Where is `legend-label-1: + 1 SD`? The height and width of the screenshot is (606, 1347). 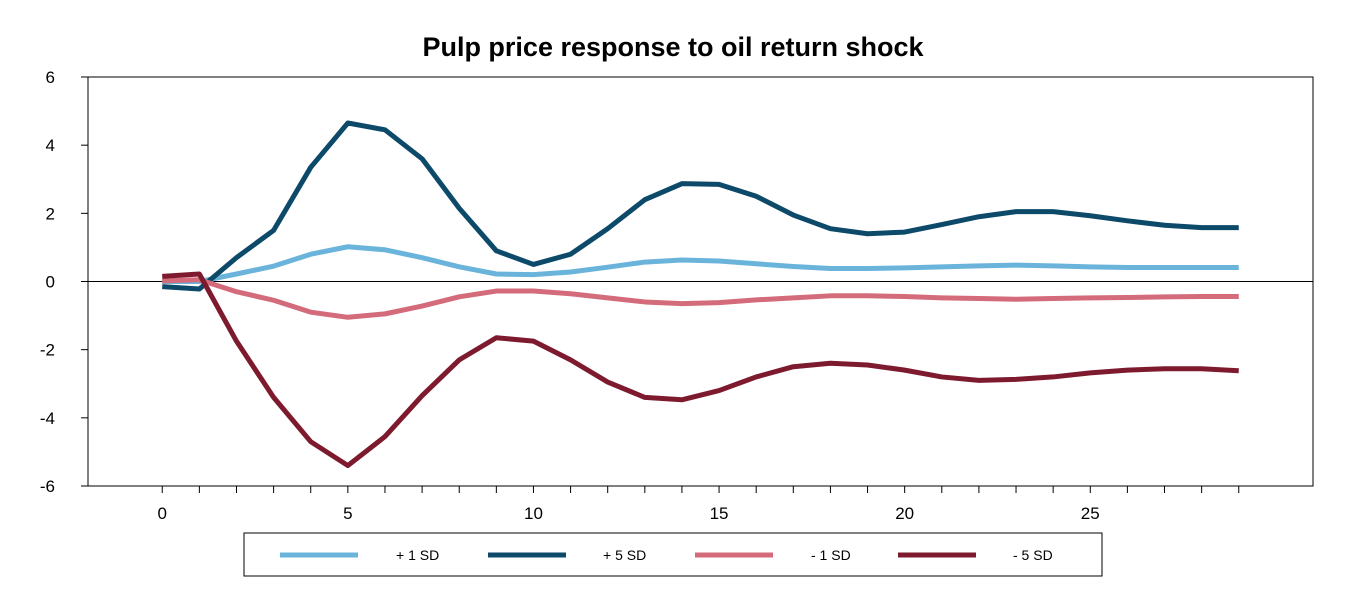 legend-label-1: + 1 SD is located at coordinates (417, 555).